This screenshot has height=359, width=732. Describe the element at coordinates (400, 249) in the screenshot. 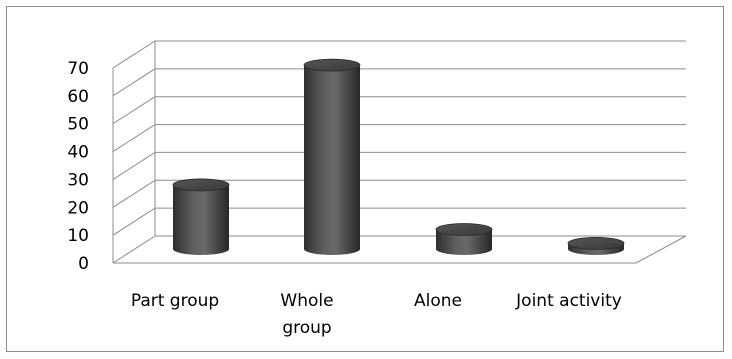

I see `floor-edge` at that location.